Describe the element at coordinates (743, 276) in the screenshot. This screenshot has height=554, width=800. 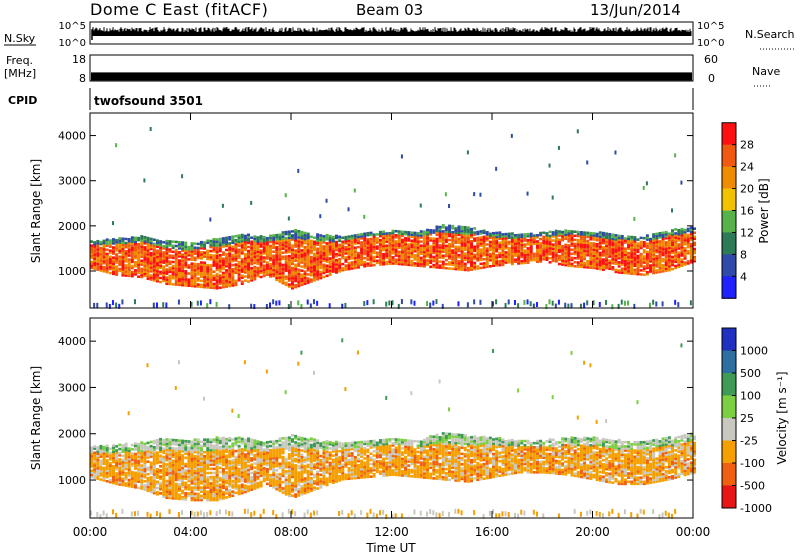
I see `colorbar-tick-label: 4` at that location.